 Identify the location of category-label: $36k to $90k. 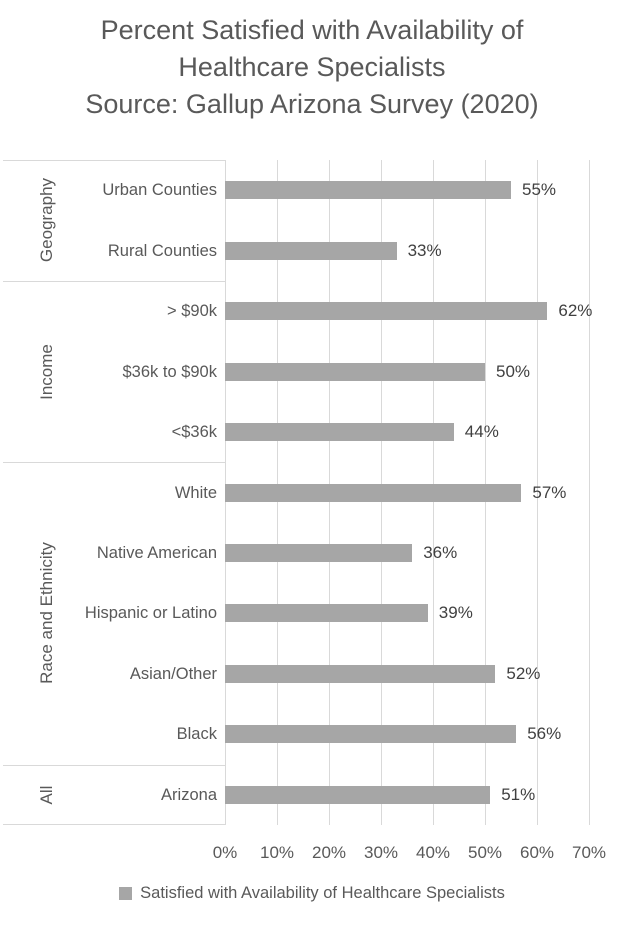
(170, 371).